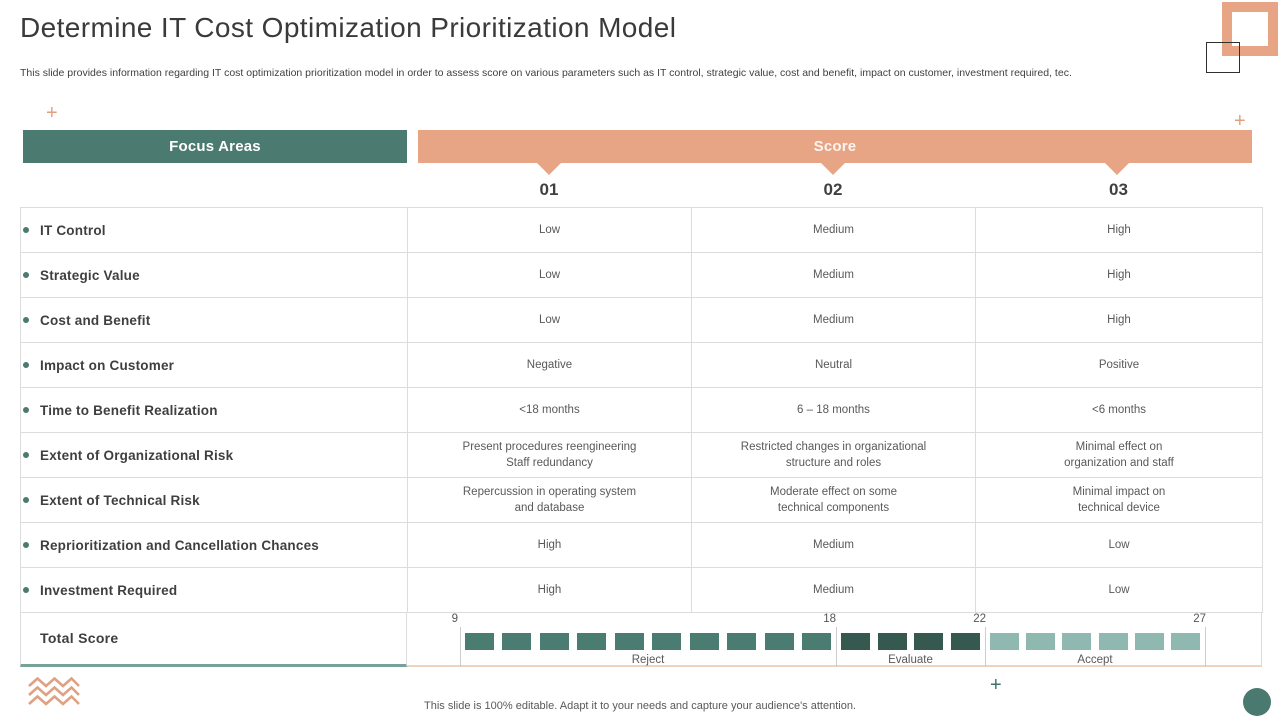  What do you see at coordinates (214, 230) in the screenshot?
I see `focus-cell: IT Control` at bounding box center [214, 230].